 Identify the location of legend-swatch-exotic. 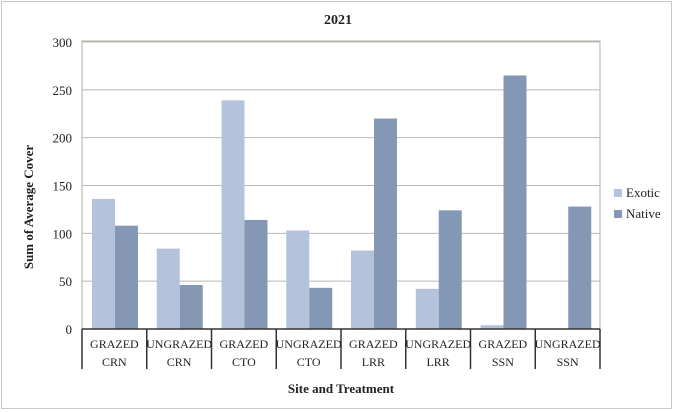
(618, 193).